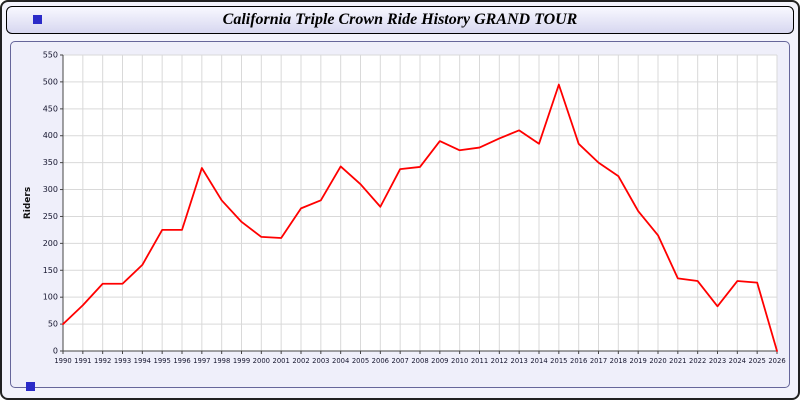 The height and width of the screenshot is (400, 800). Describe the element at coordinates (50, 243) in the screenshot. I see `svg-text: 200` at that location.